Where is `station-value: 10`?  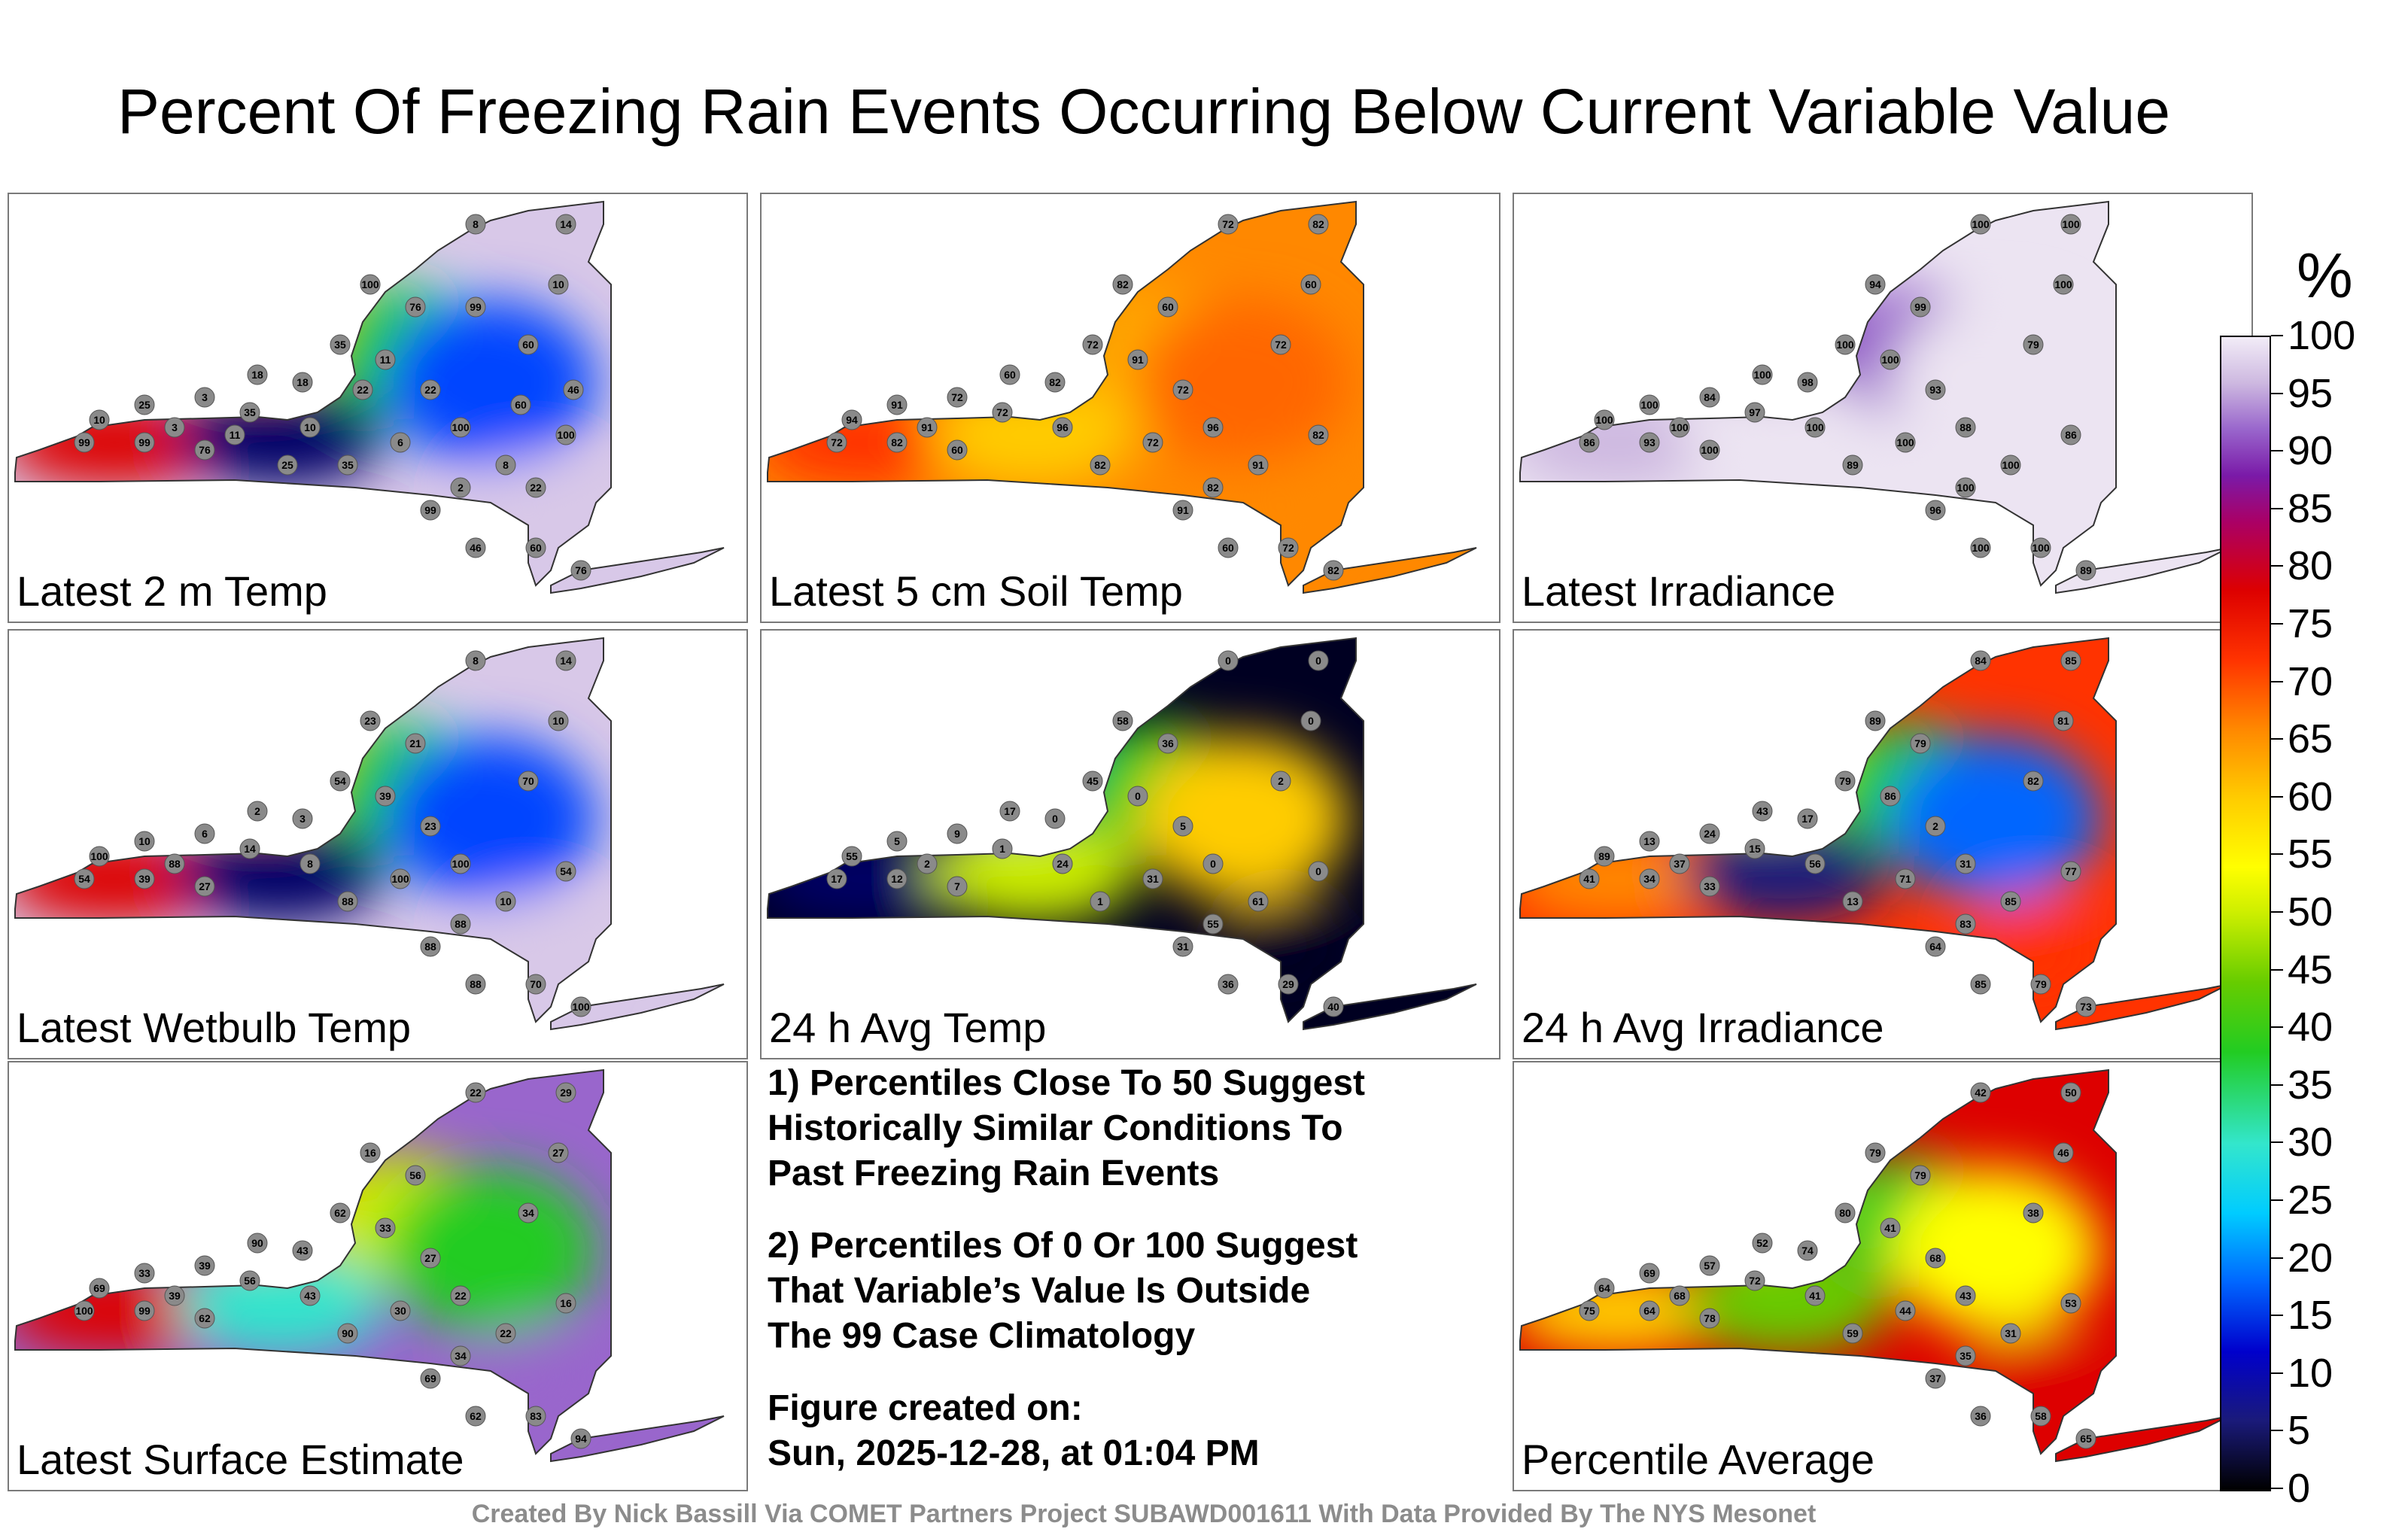 station-value: 10 is located at coordinates (144, 841).